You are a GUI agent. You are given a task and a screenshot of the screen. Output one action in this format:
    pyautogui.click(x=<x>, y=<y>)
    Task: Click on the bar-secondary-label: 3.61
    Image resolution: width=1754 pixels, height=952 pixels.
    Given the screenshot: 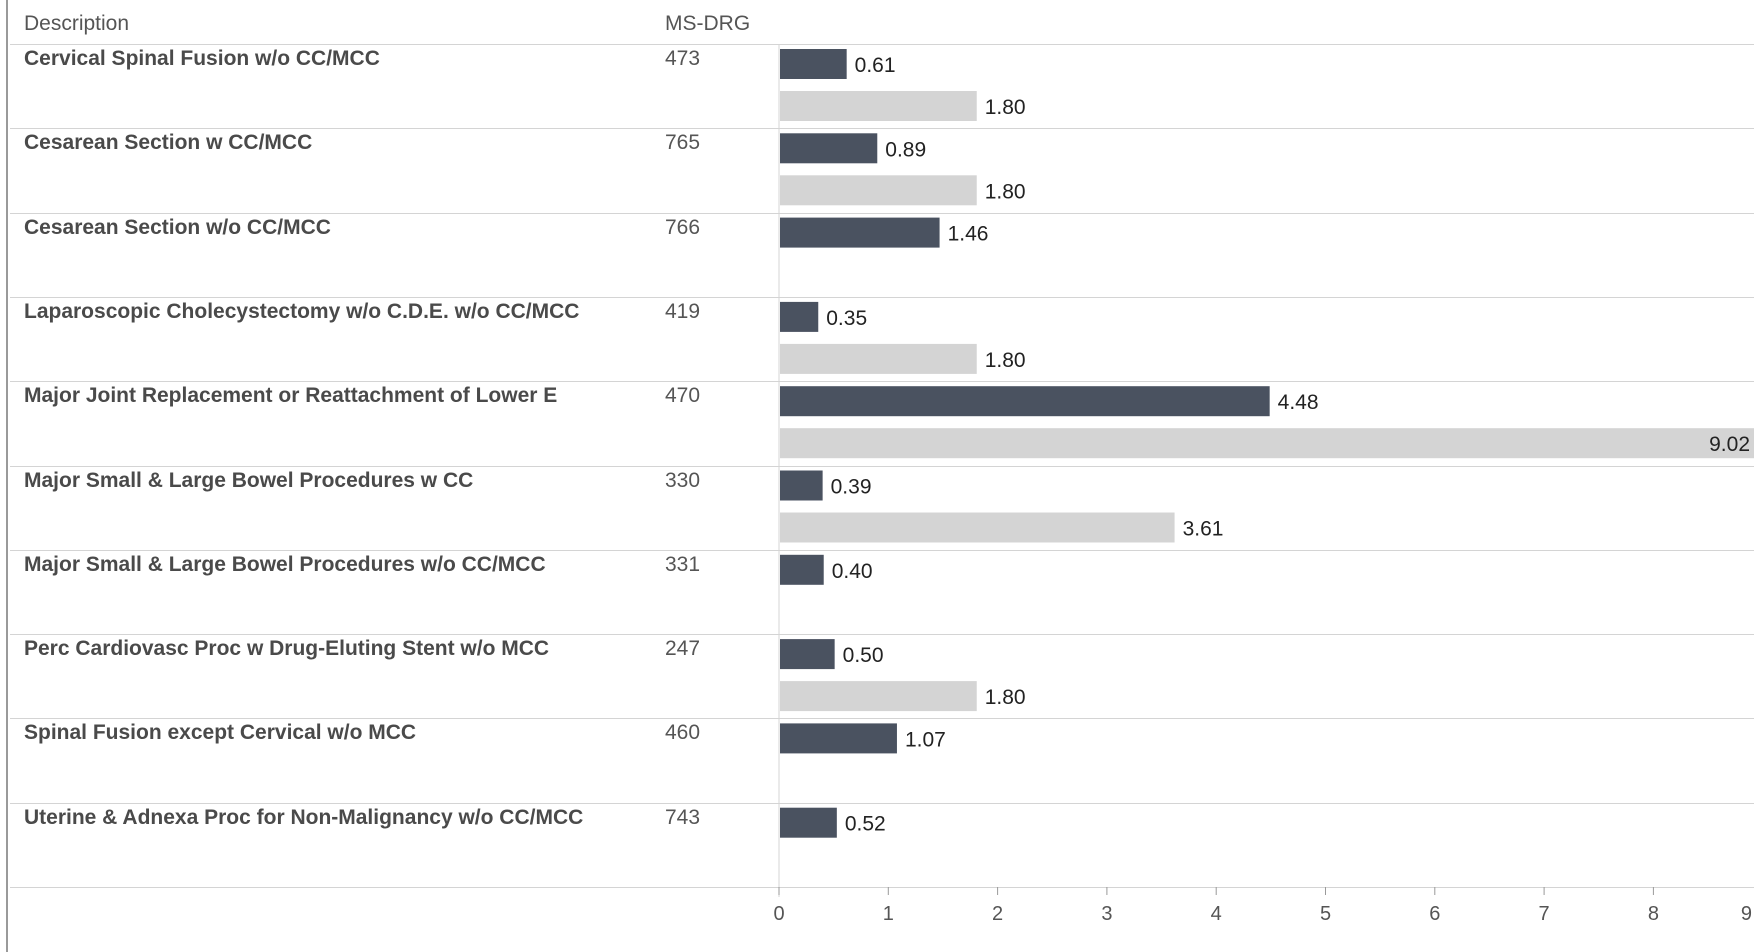 What is the action you would take?
    pyautogui.click(x=1203, y=529)
    